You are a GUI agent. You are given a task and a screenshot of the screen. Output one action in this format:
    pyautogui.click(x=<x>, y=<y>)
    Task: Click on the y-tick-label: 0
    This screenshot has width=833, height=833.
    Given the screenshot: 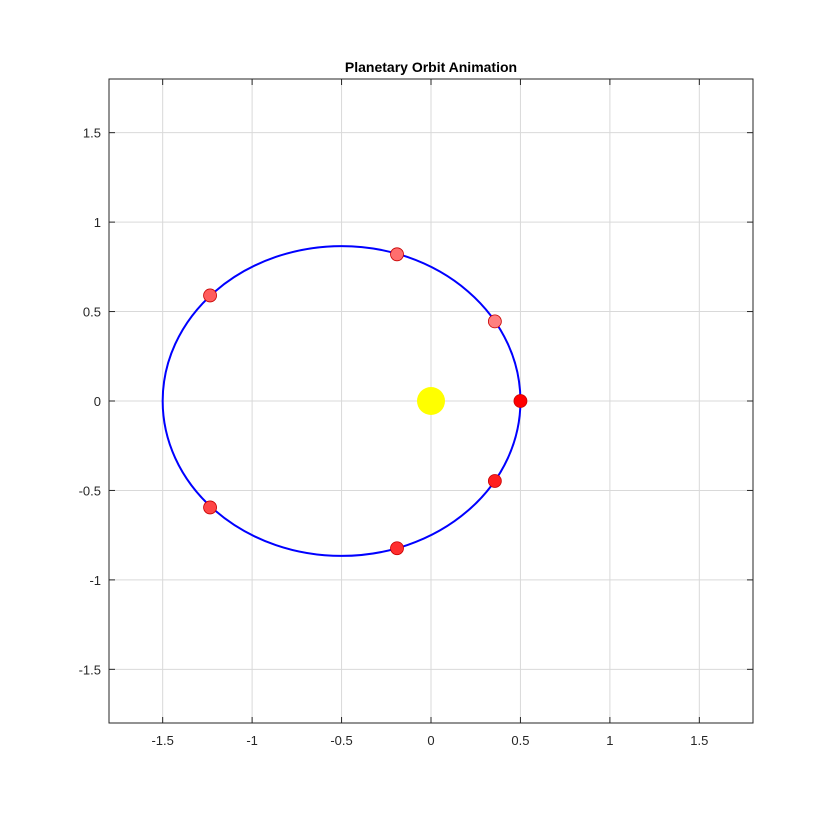 What is the action you would take?
    pyautogui.click(x=97, y=401)
    